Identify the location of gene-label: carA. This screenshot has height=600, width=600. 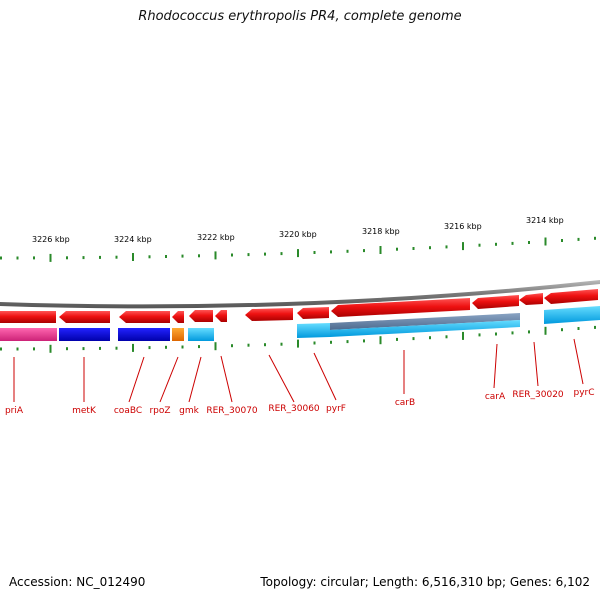
(495, 397).